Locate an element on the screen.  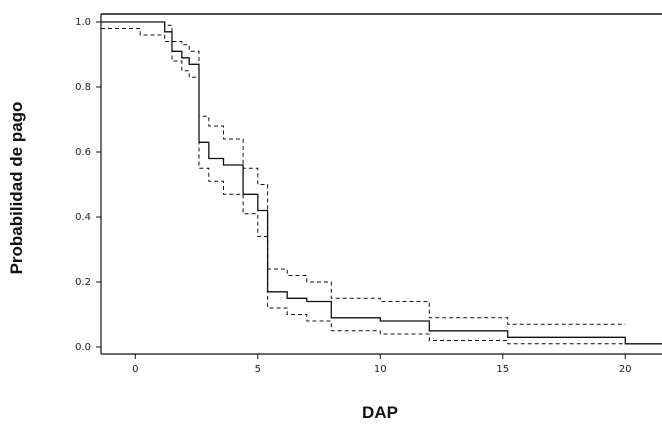
x-tick-label: 0 is located at coordinates (135, 369).